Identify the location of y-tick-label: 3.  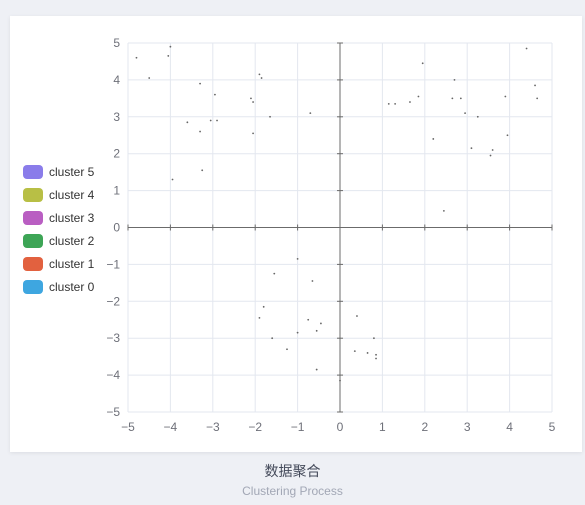
(116, 117).